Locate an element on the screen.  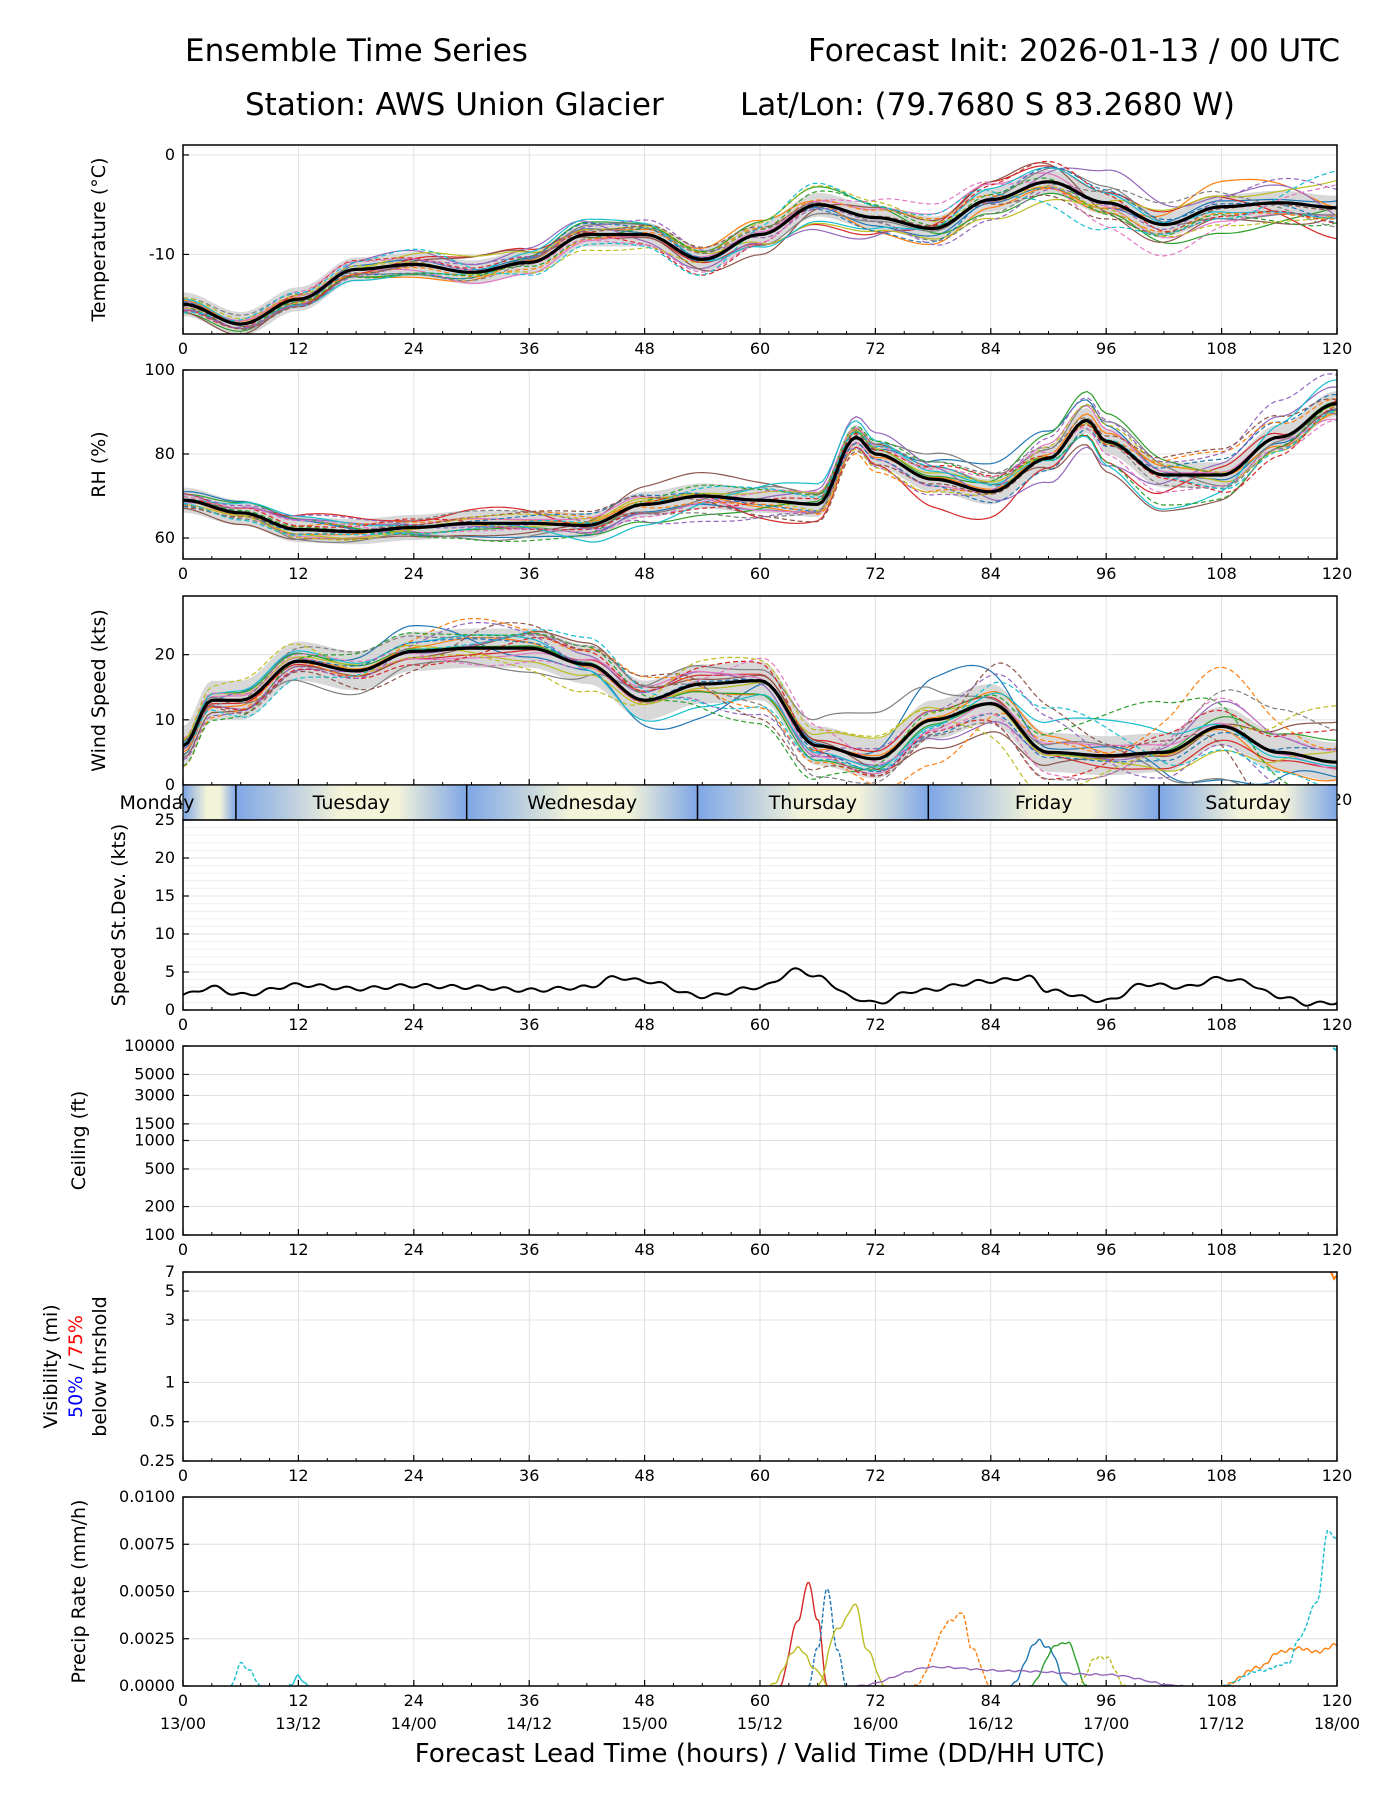
rh-mean-line is located at coordinates (760, 468).